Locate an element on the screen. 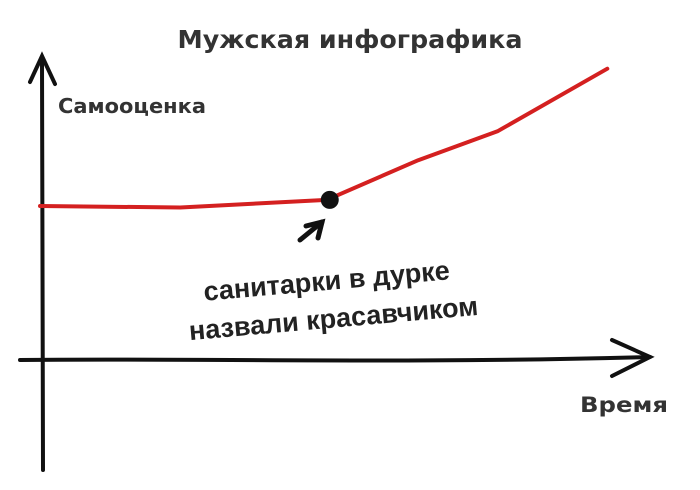  y-axis is located at coordinates (42, 261).